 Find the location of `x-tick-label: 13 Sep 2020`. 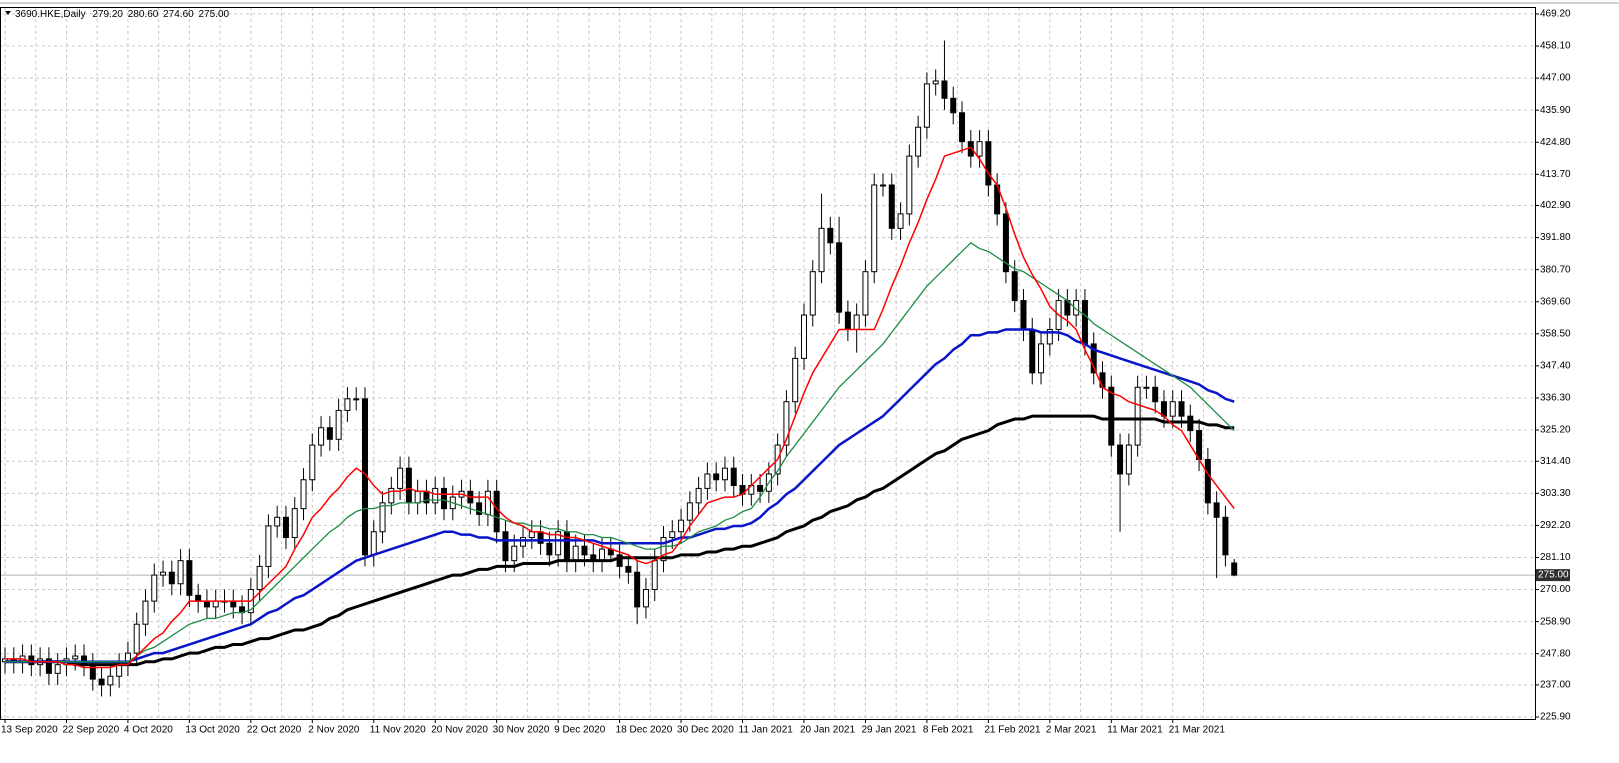

x-tick-label: 13 Sep 2020 is located at coordinates (29, 730).